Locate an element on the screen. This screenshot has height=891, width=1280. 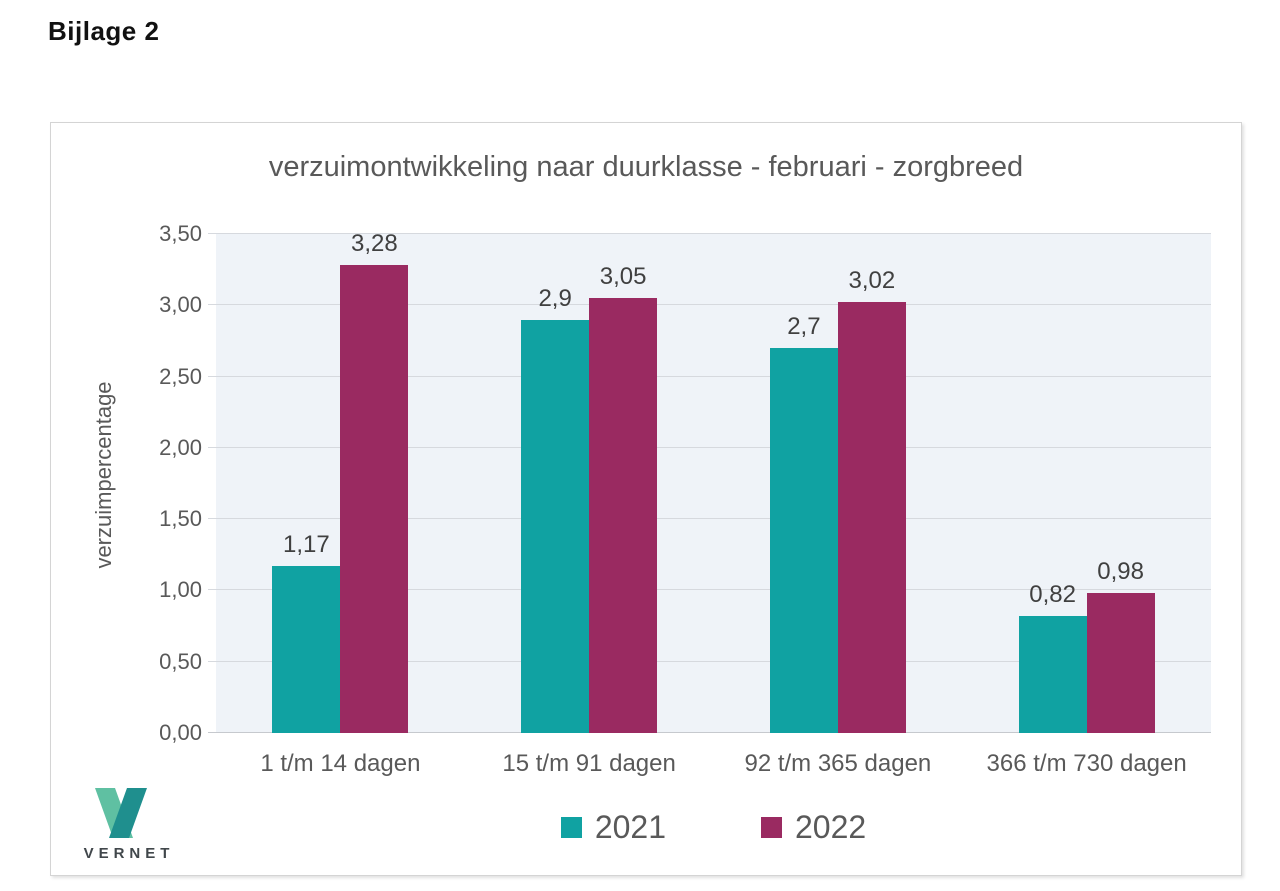
bar-value-label: 1,17 is located at coordinates (306, 545).